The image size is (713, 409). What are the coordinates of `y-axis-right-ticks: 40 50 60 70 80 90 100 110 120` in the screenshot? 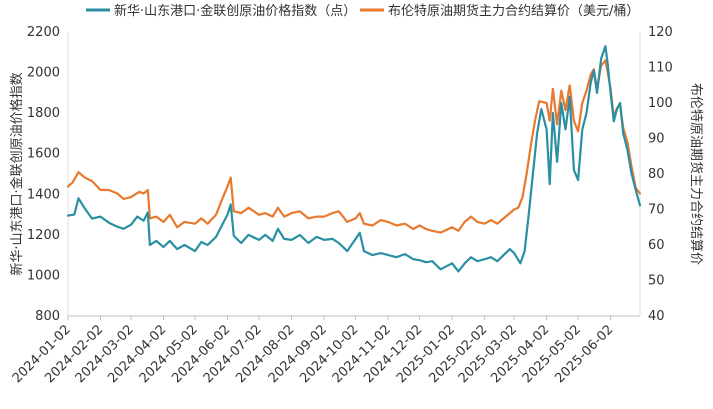 It's located at (660, 174).